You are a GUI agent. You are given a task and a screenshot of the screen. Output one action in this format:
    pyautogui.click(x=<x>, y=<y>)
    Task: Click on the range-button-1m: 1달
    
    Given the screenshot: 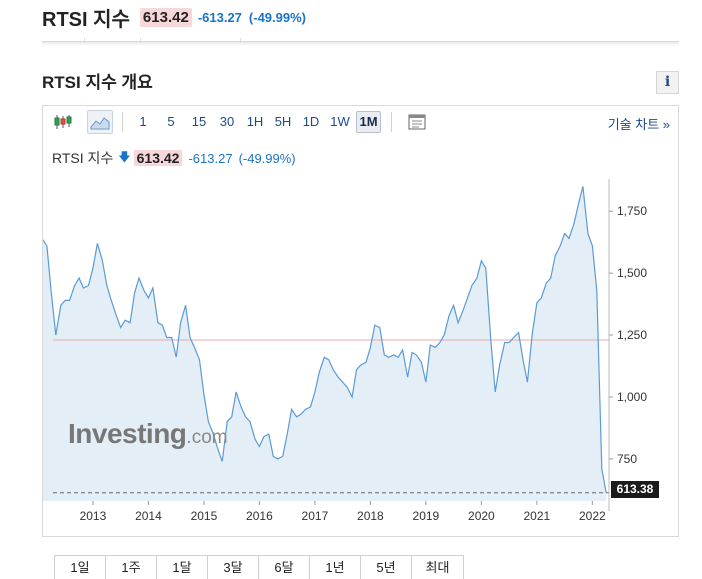 What is the action you would take?
    pyautogui.click(x=182, y=567)
    